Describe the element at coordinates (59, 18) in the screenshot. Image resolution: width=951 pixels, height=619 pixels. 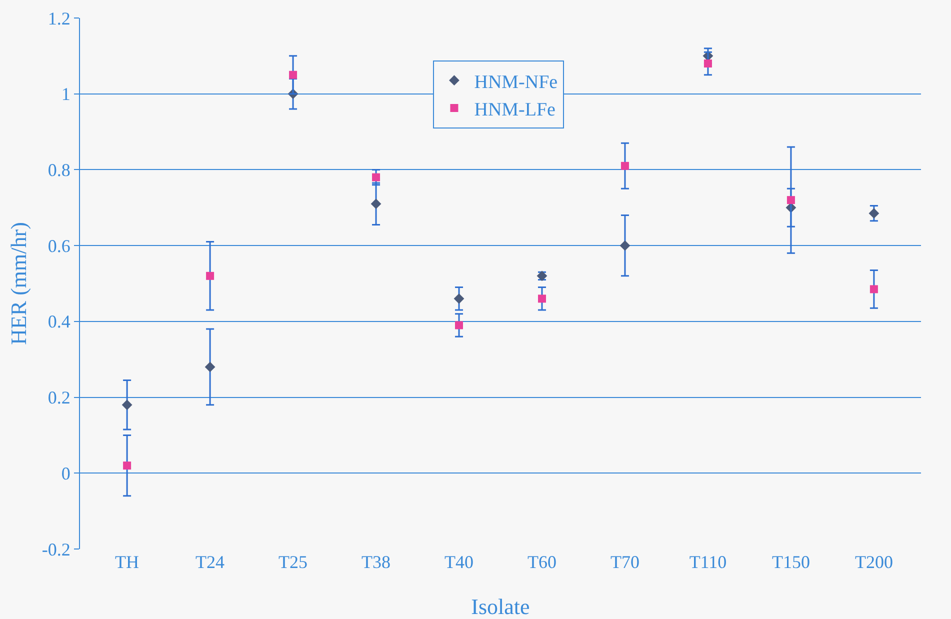
I see `y-tick-label: 1.2` at that location.